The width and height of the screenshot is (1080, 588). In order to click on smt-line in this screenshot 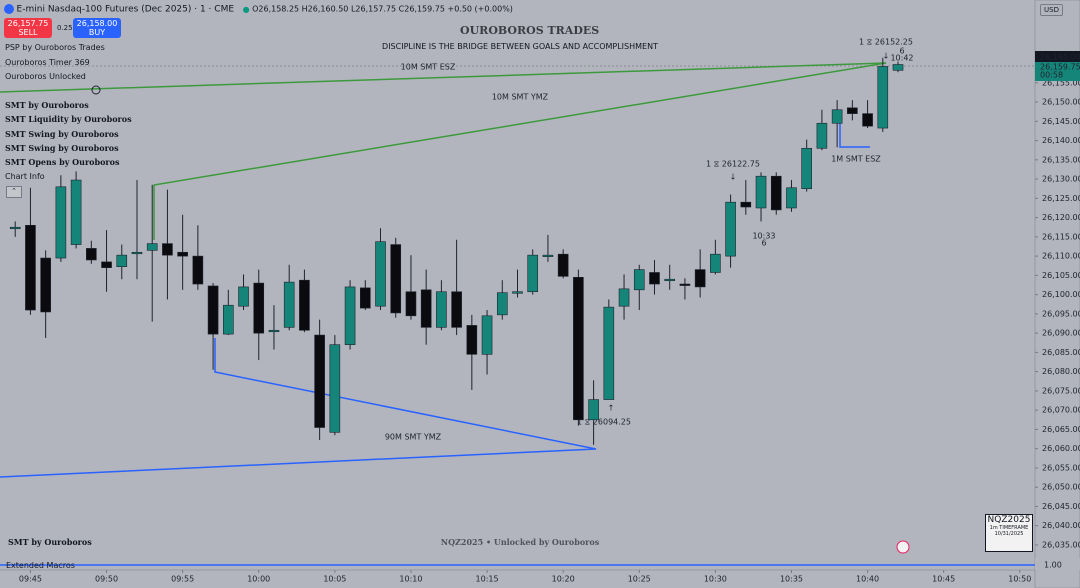, I will do `click(854, 133)`.